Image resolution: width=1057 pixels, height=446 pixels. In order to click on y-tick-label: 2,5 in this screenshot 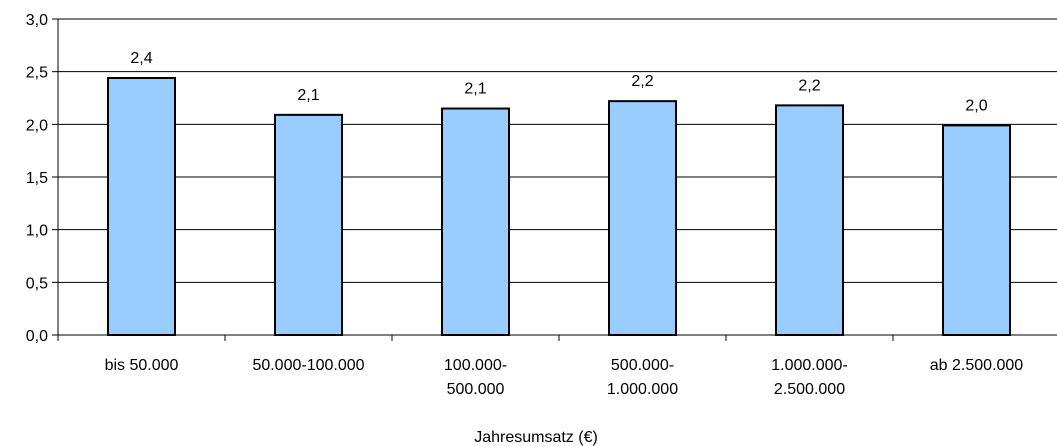, I will do `click(37, 73)`.